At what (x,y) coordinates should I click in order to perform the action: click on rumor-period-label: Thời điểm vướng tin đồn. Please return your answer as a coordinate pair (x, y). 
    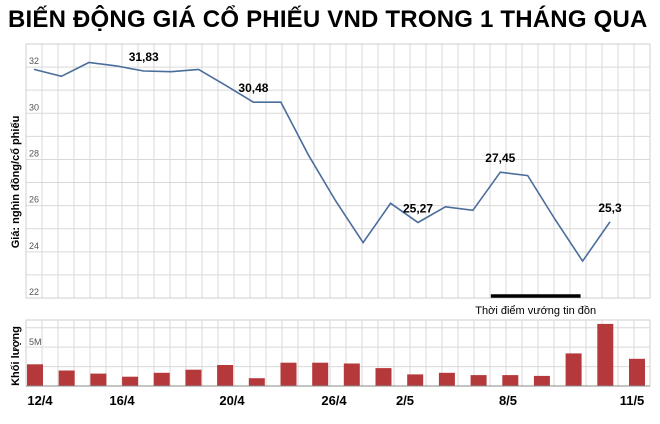
    Looking at the image, I should click on (535, 311).